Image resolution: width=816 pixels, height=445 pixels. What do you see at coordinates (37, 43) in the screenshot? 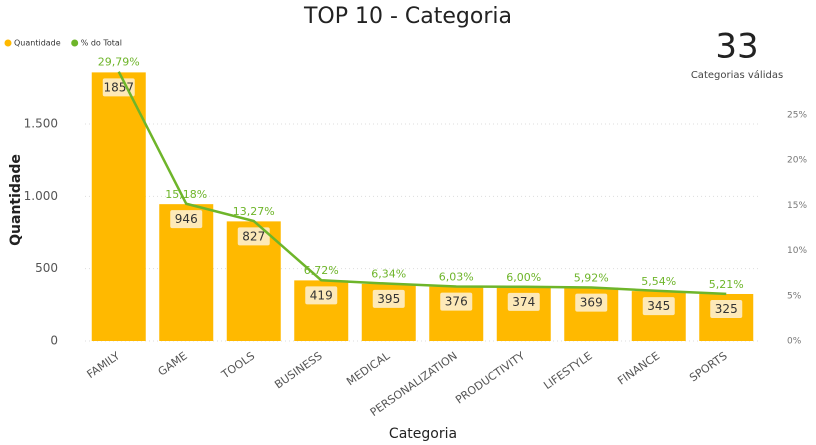
I see `legend-label: Quantidade` at bounding box center [37, 43].